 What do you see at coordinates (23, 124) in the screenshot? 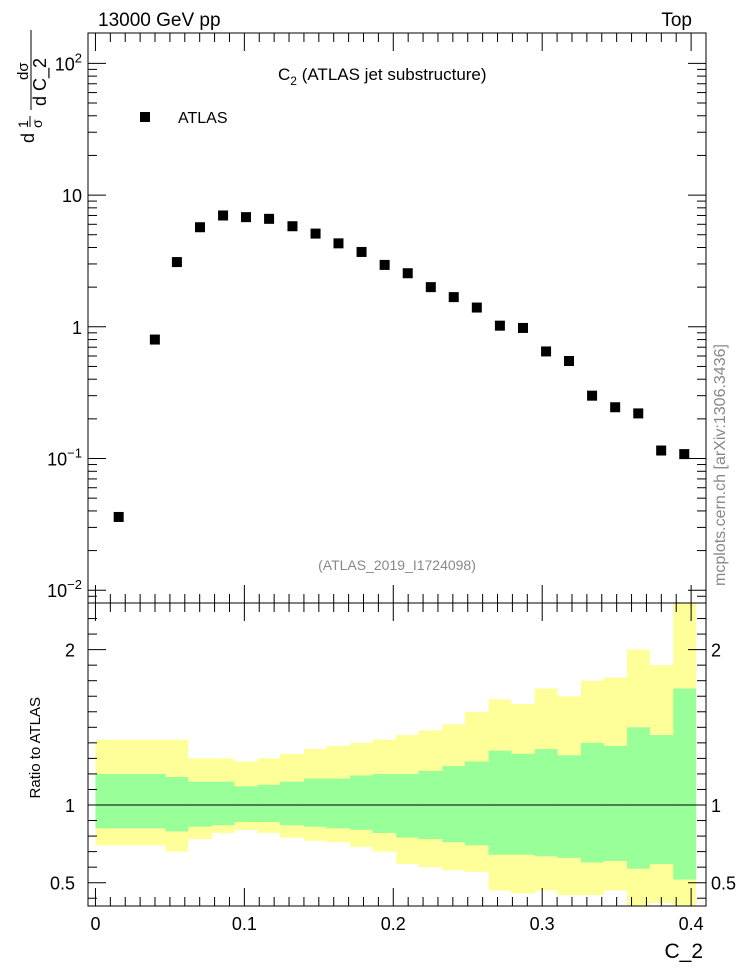
I see `ylabel-one: 1` at bounding box center [23, 124].